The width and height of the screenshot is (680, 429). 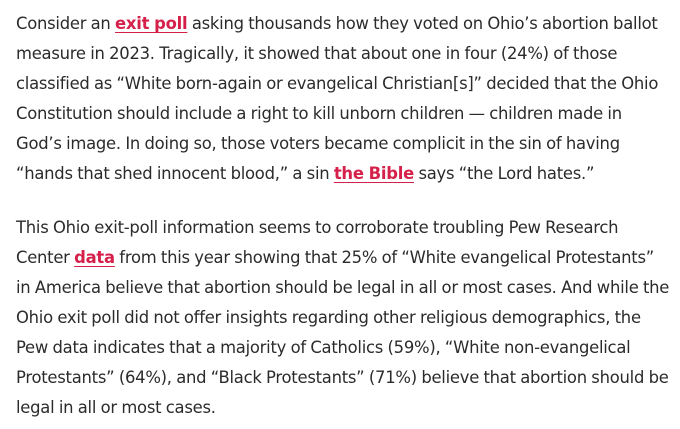 What do you see at coordinates (504, 173) in the screenshot?
I see `text-run: says “the Lord hates.”` at bounding box center [504, 173].